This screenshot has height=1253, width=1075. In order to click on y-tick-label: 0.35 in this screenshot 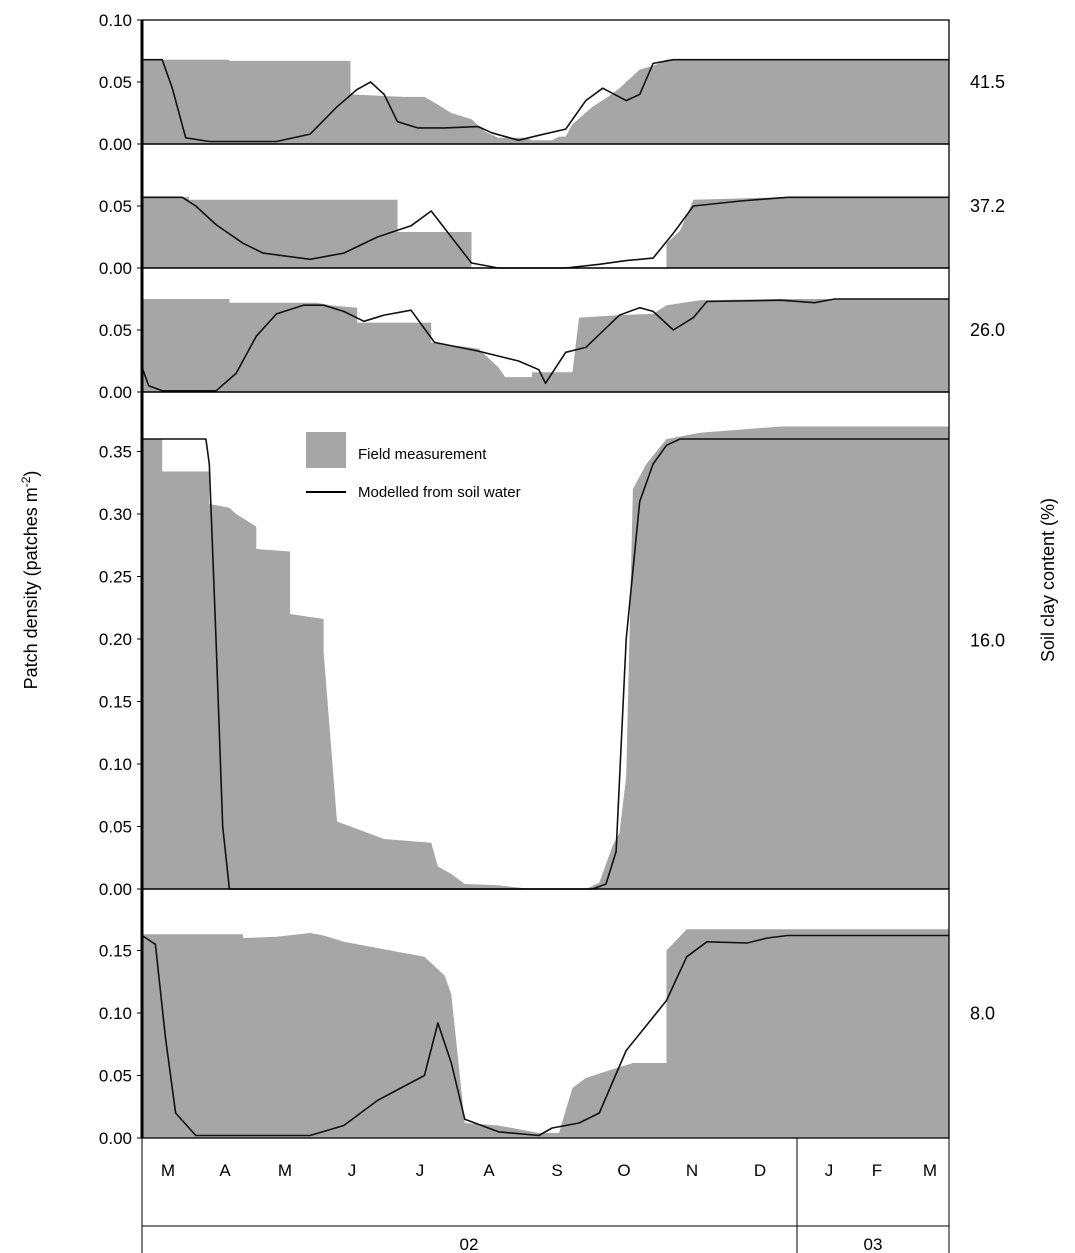, I will do `click(115, 452)`.